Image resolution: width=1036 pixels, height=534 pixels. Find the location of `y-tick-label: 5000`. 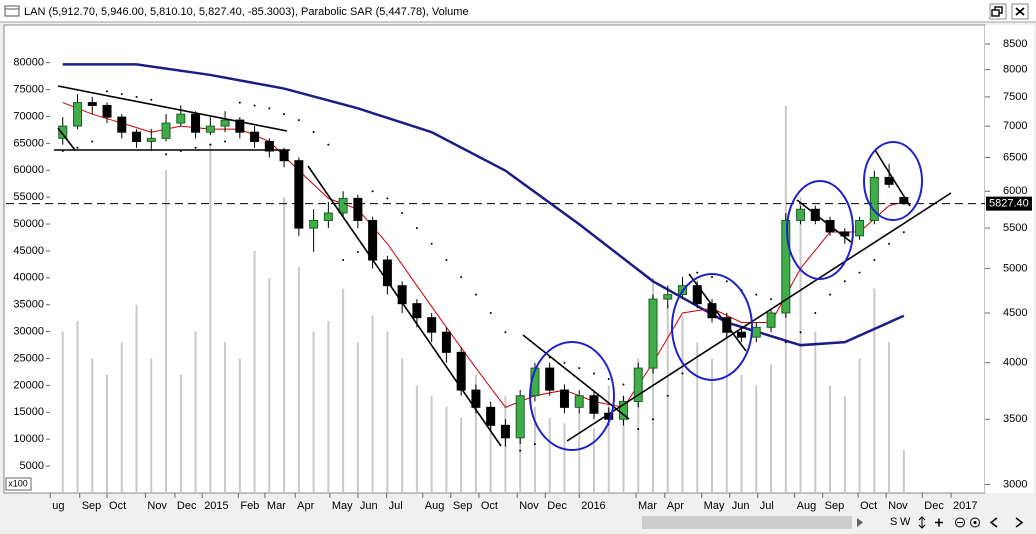

y-tick-label: 5000 is located at coordinates (32, 466).